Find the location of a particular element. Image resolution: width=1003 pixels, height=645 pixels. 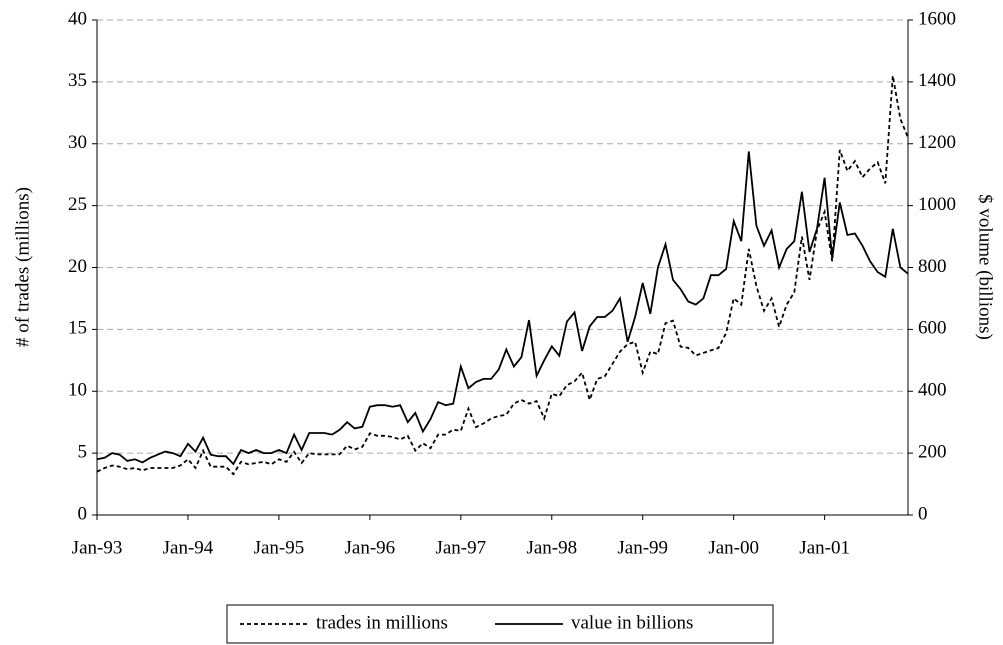

x-tick-label: Jan-94 is located at coordinates (188, 547).